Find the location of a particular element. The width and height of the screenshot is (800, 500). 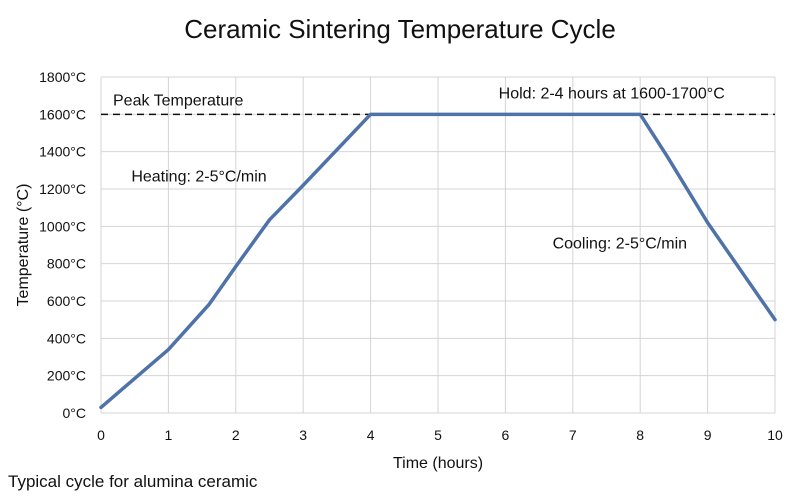

y-tick-label: 400°C is located at coordinates (66, 338).